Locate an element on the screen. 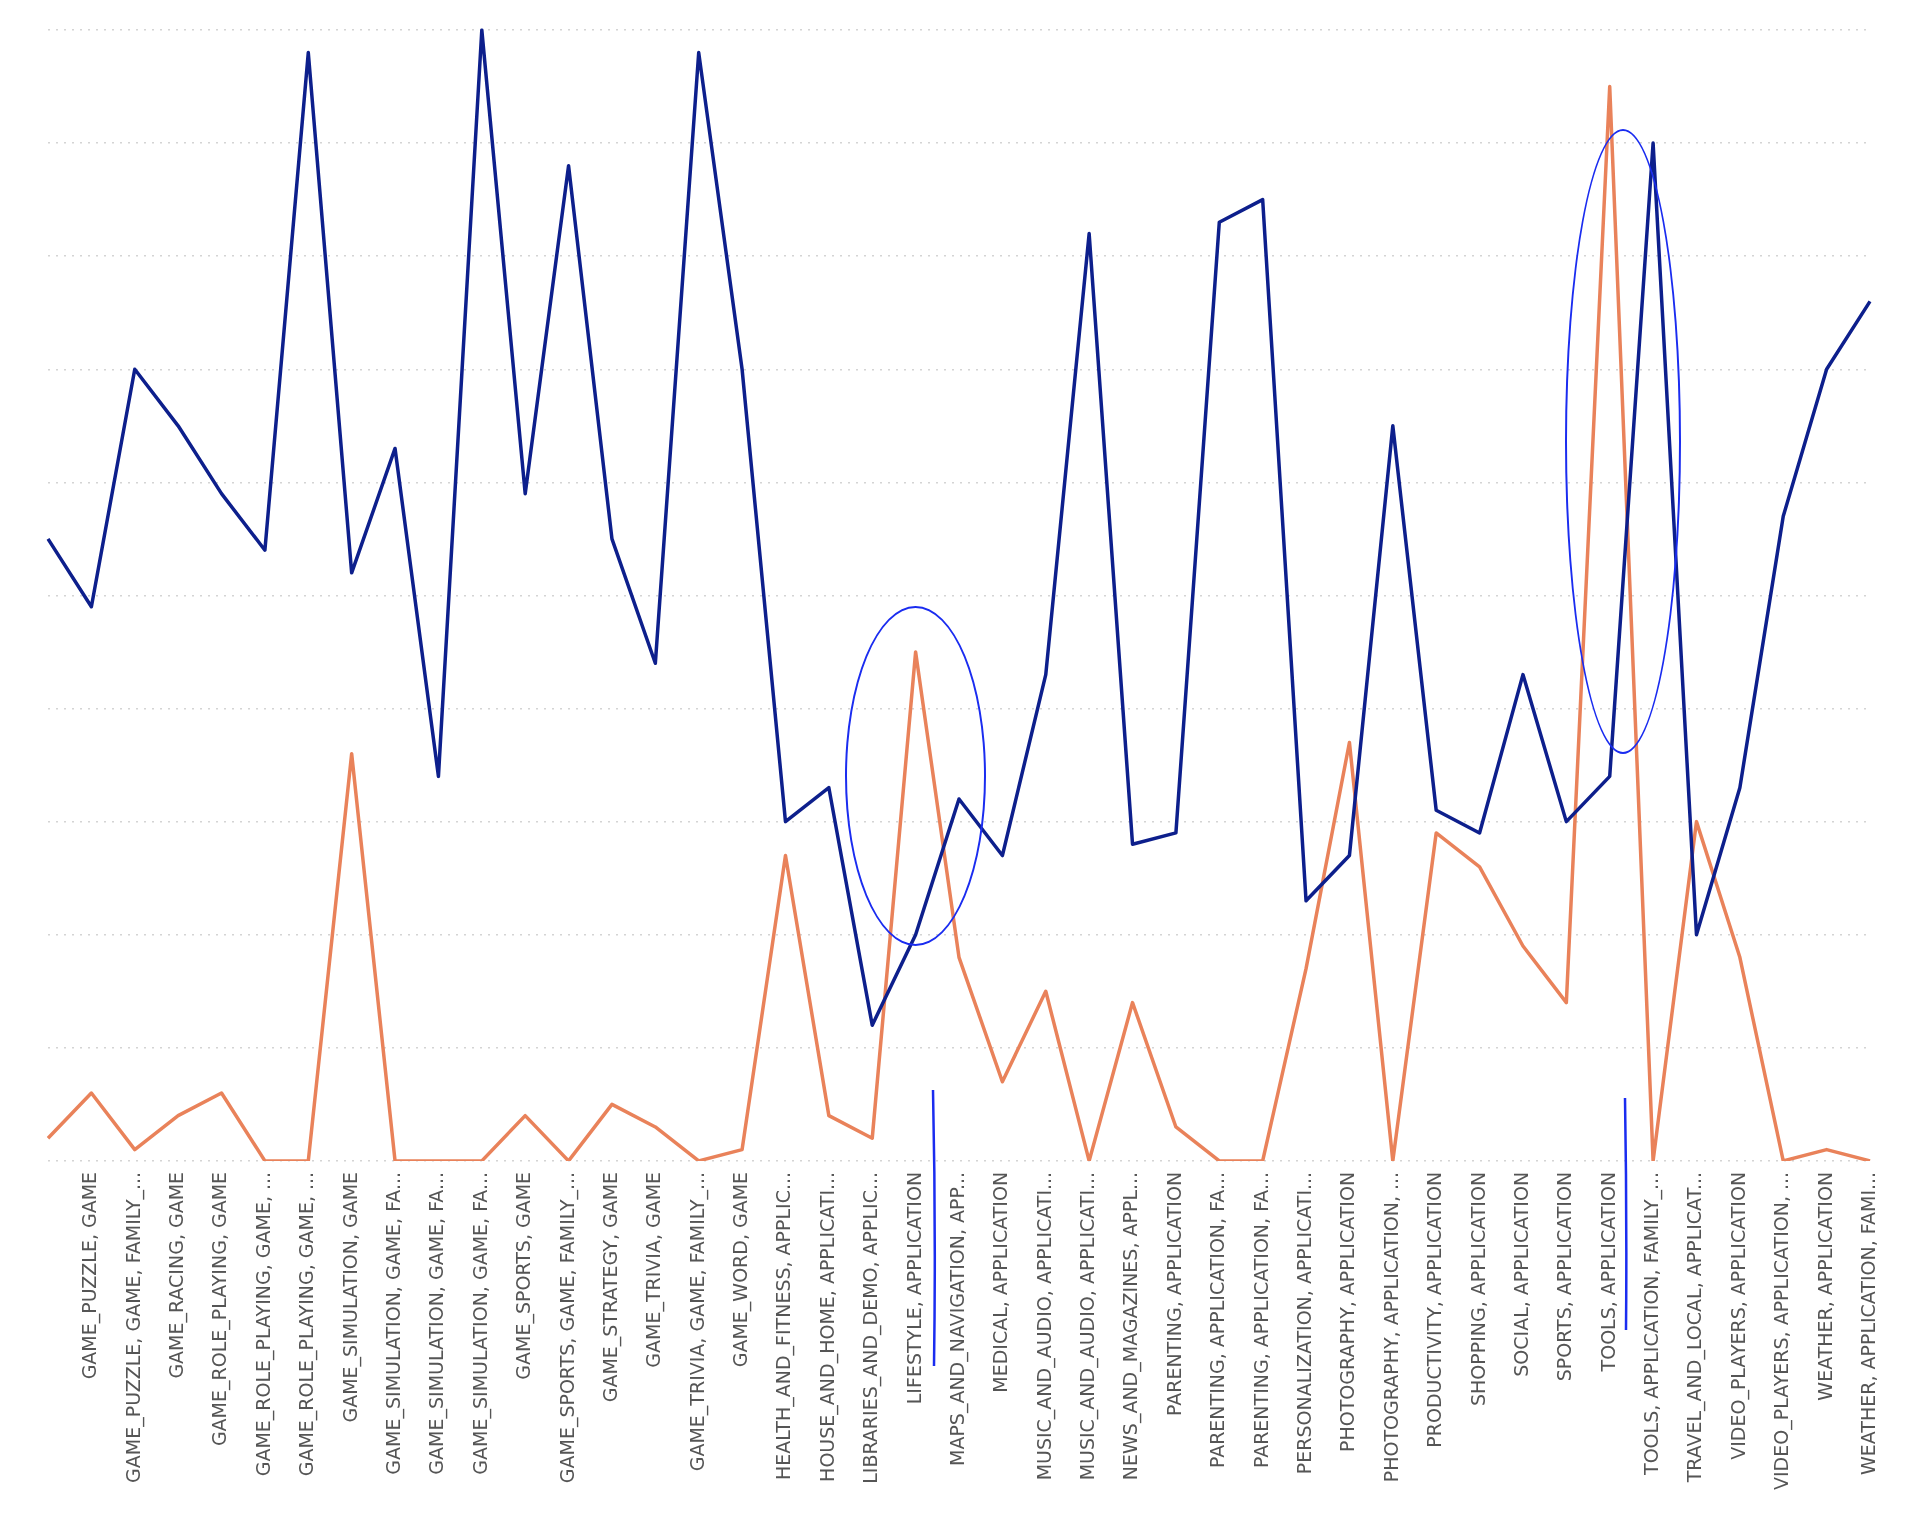 The image size is (1920, 1533). x-tick-label: GAME_TRIVIA, GAME is located at coordinates (654, 1269).